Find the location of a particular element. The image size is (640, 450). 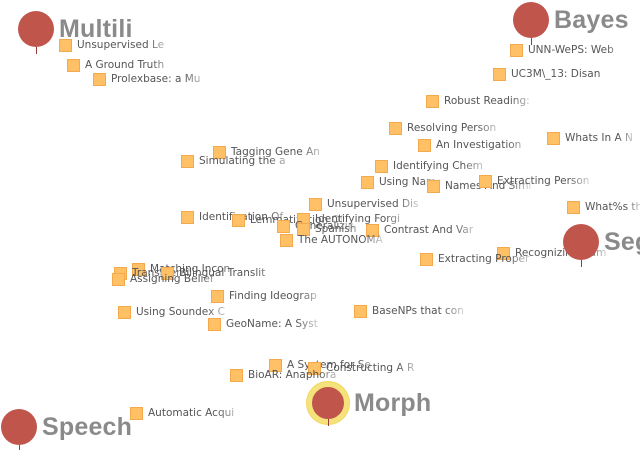

document-title: Constructing A R is located at coordinates (370, 368).